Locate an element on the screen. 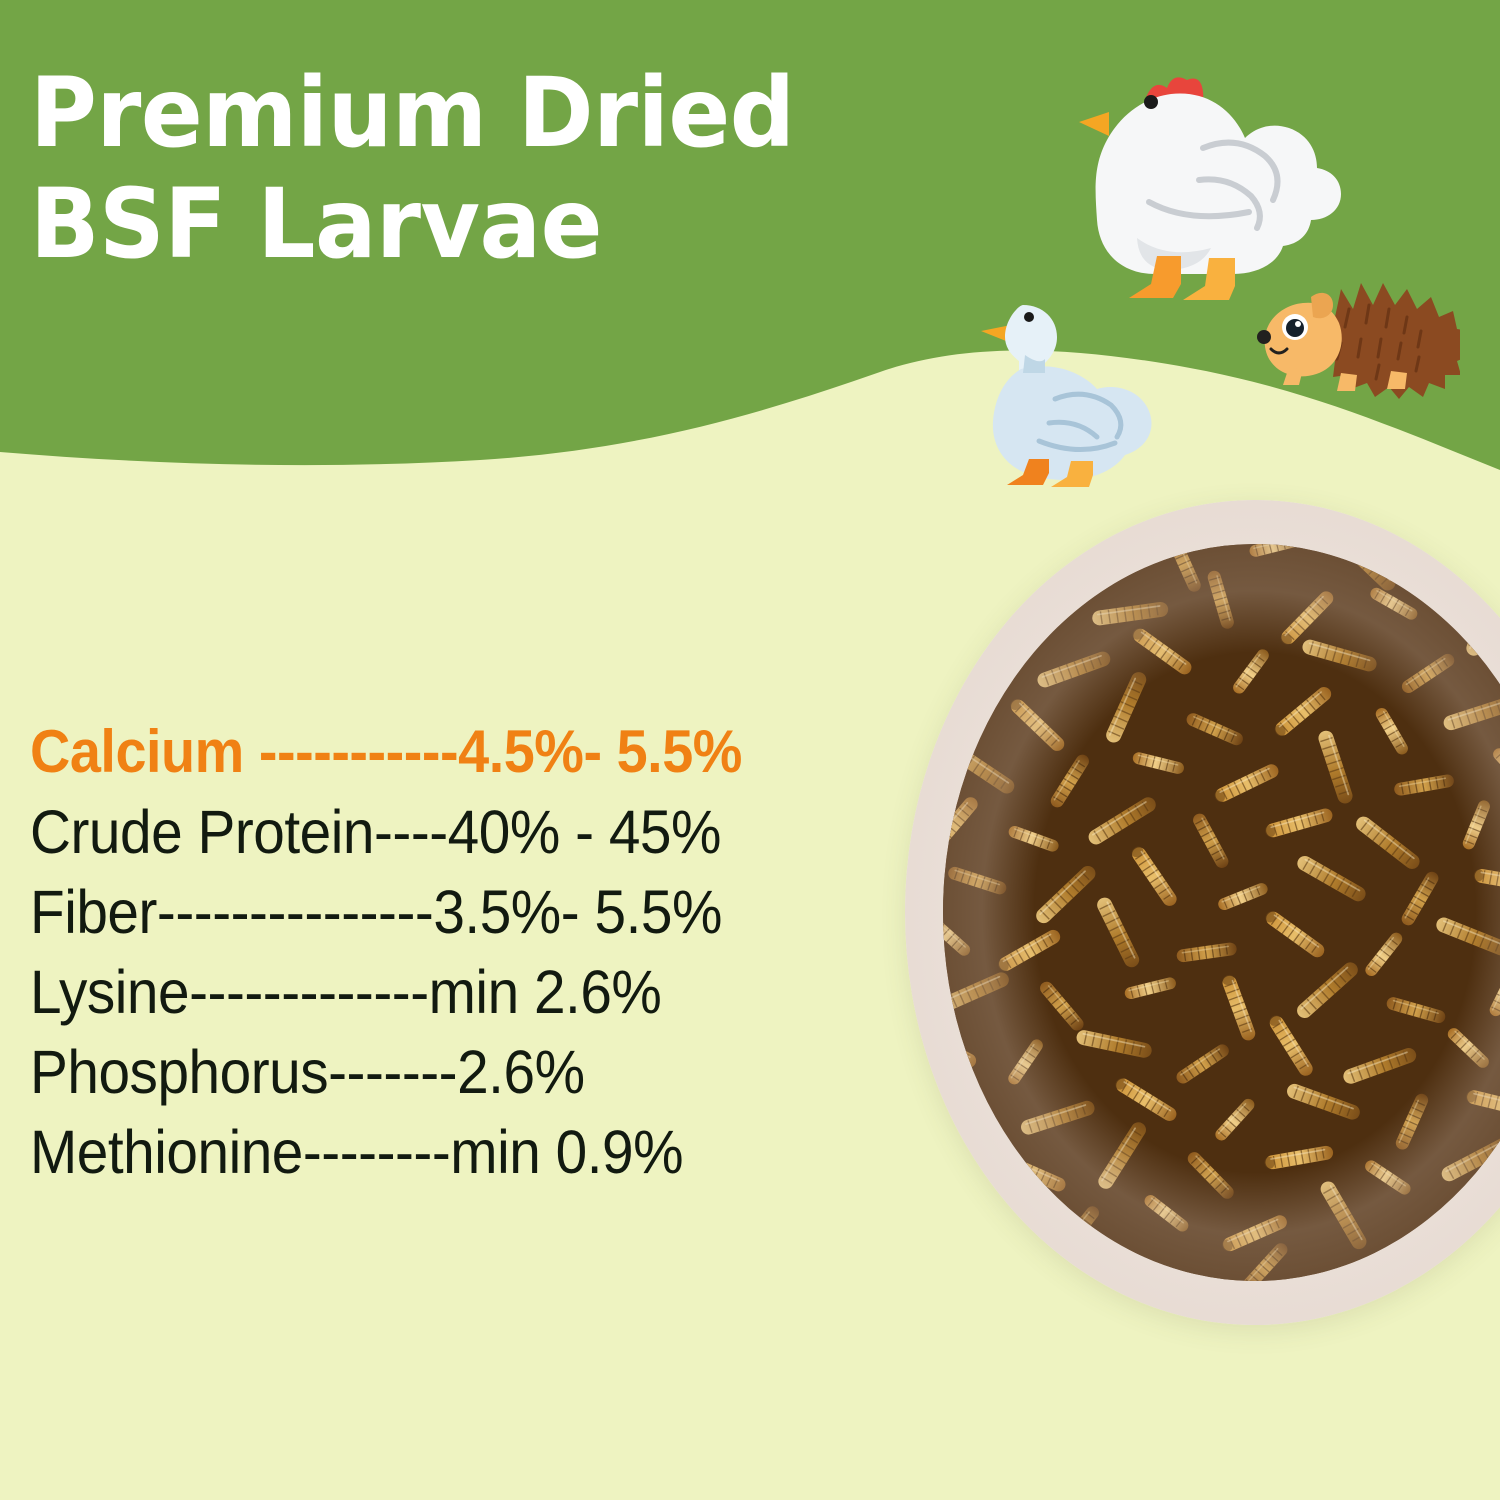 The height and width of the screenshot is (1500, 1500). nutrition-row-calcium: Calcium -----------4.5%- 5.5% is located at coordinates (386, 751).